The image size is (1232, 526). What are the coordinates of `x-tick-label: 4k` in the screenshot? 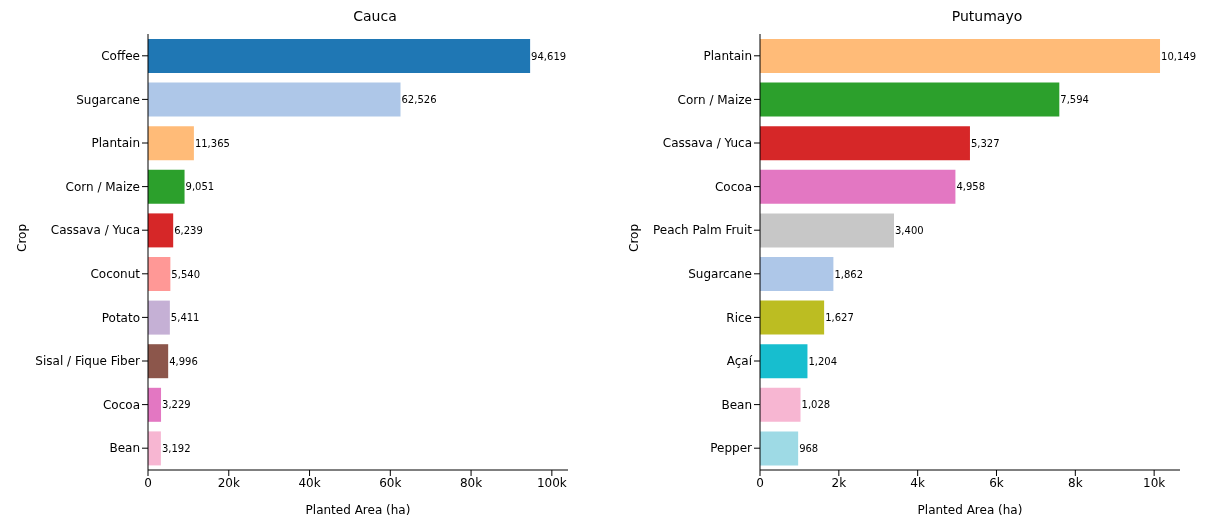 It's located at (917, 482).